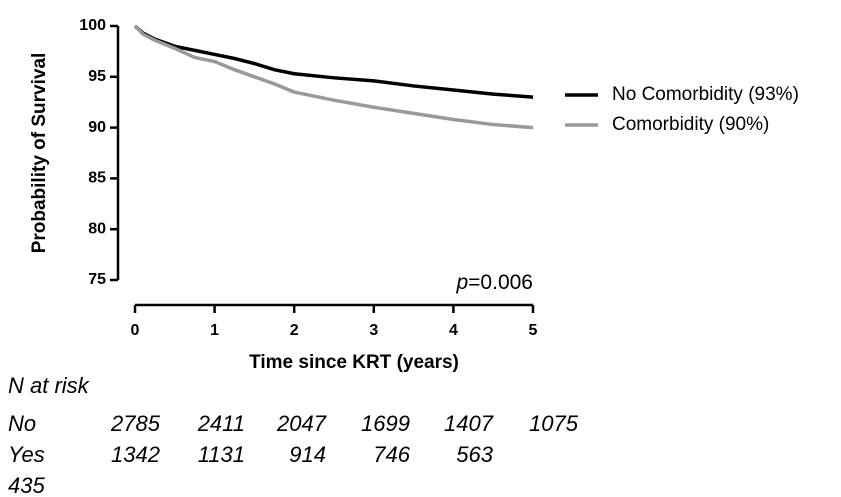  What do you see at coordinates (461, 282) in the screenshot?
I see `p-symbol: p` at bounding box center [461, 282].